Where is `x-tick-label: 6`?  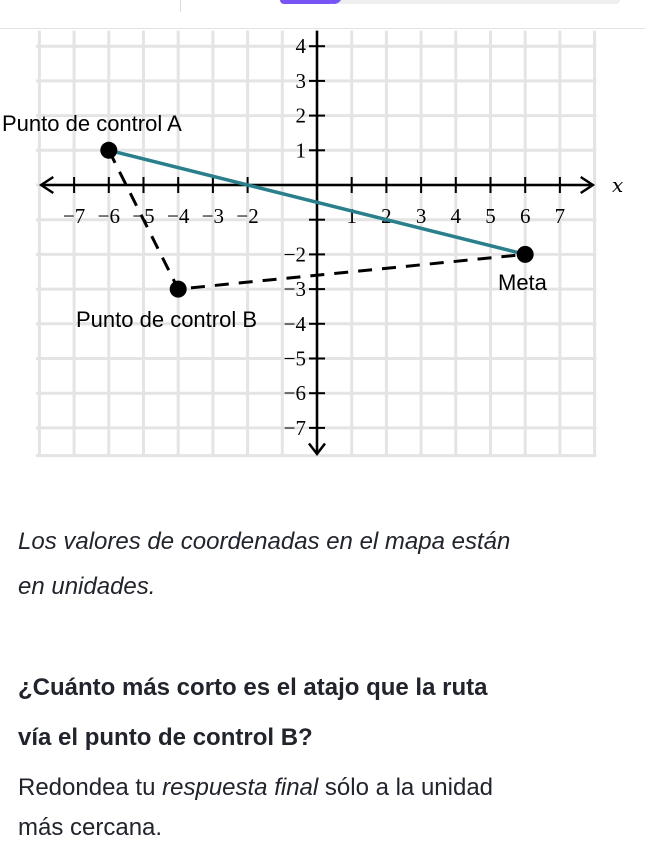 x-tick-label: 6 is located at coordinates (525, 216).